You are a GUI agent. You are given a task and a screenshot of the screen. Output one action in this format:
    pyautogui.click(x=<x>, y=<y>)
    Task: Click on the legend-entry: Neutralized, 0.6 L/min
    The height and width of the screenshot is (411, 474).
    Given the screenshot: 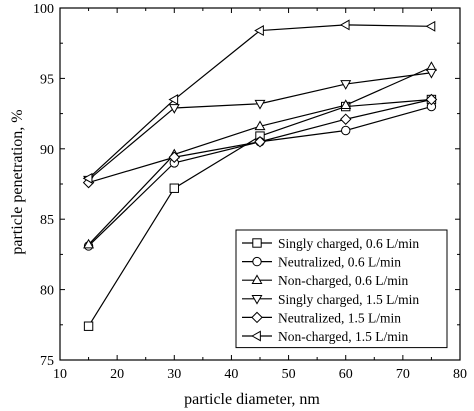 What is the action you would take?
    pyautogui.click(x=321, y=262)
    